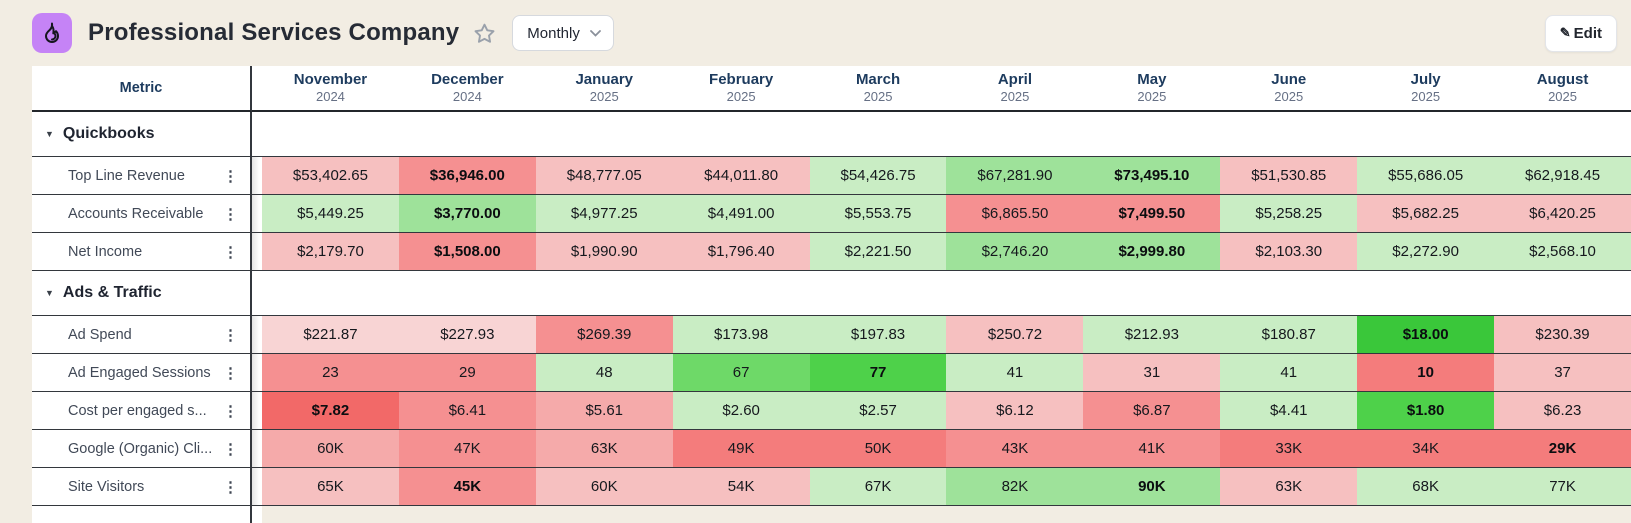  Describe the element at coordinates (604, 373) in the screenshot. I see `metric-value-cell: 48` at that location.